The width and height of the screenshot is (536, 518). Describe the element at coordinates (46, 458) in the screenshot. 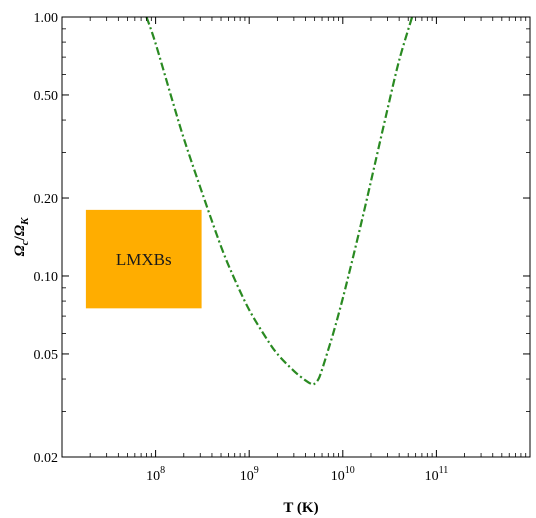

I see `y-tick-label-0: 0.02` at that location.